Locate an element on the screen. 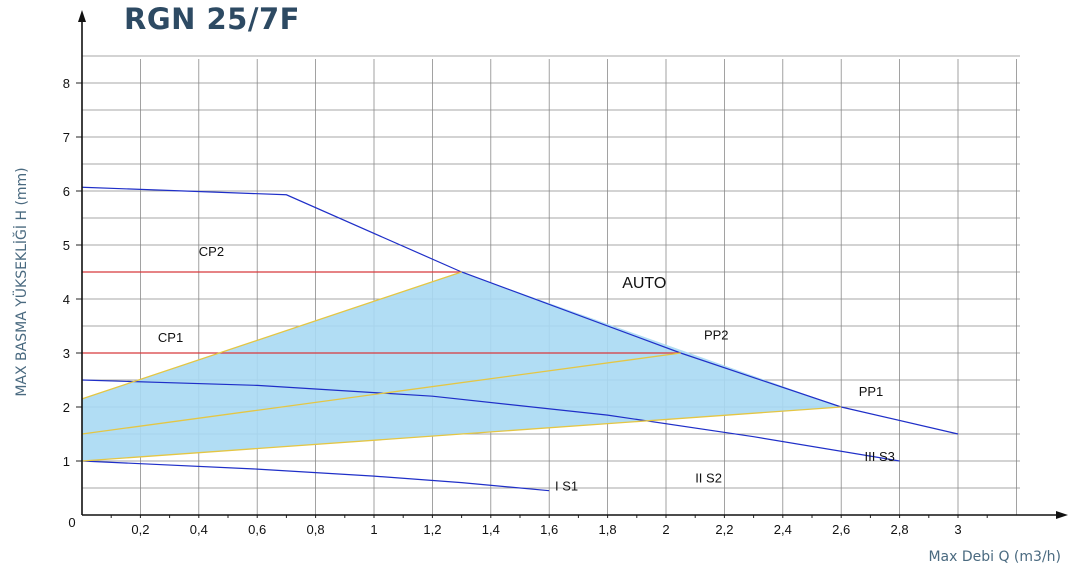 Image resolution: width=1073 pixels, height=572 pixels. x-tick-label: 2,6 is located at coordinates (841, 529).